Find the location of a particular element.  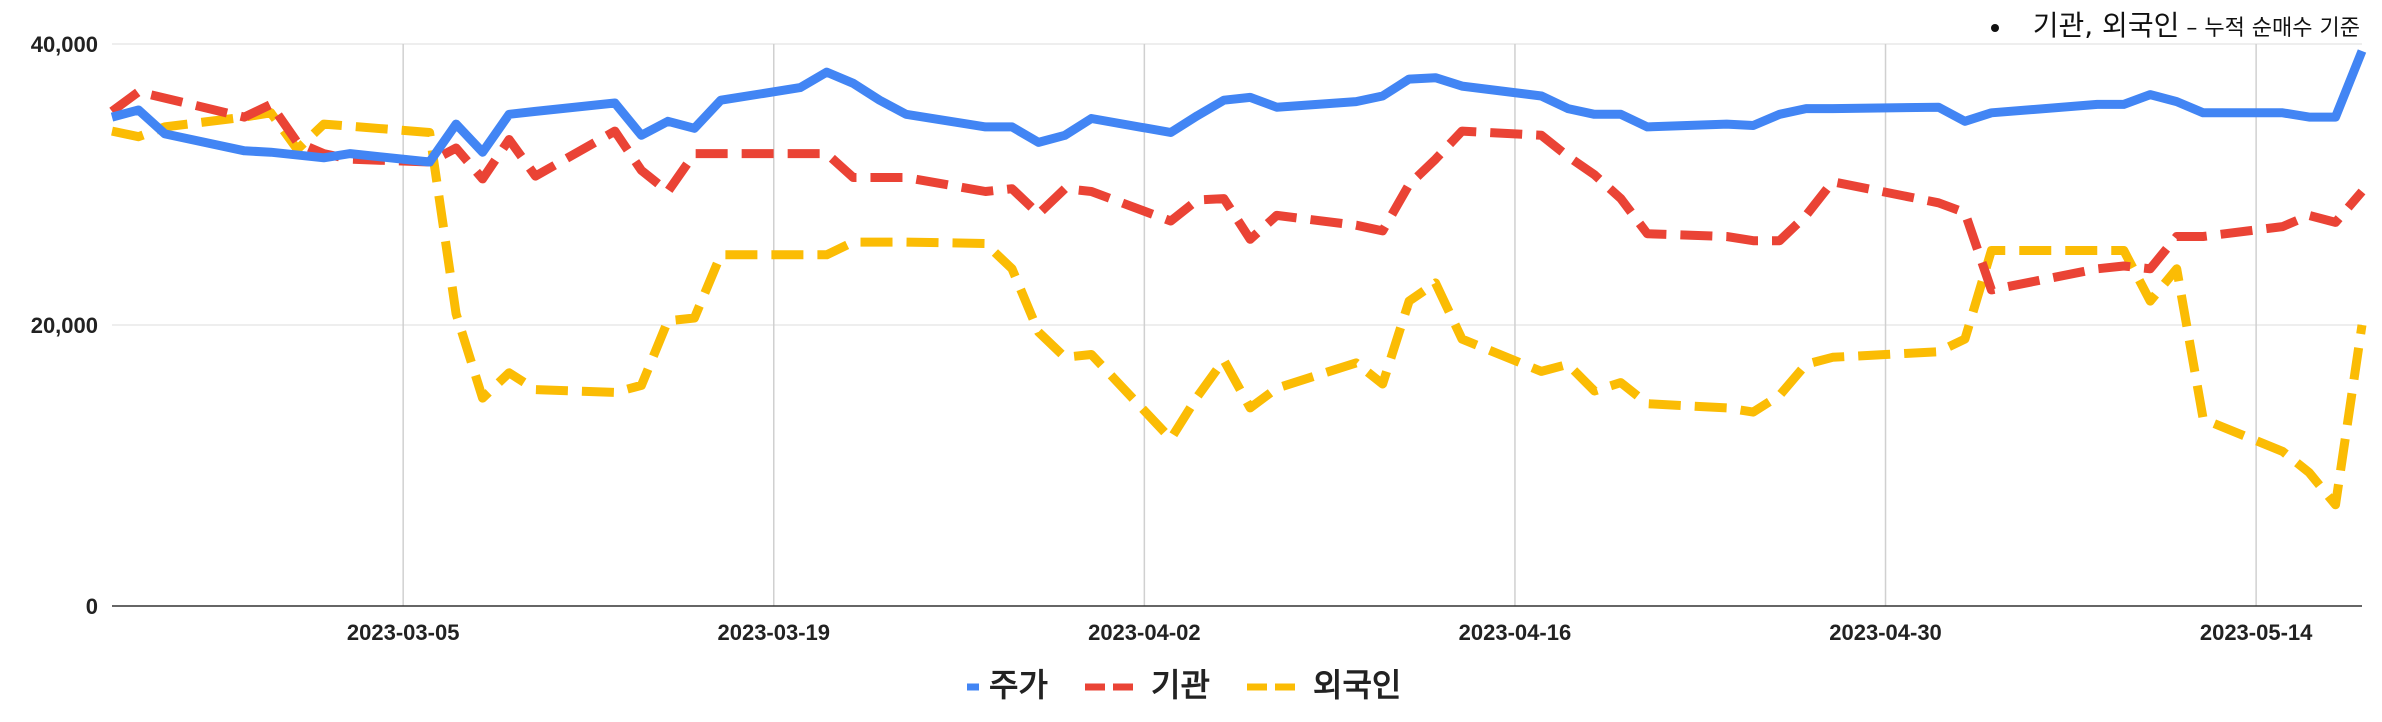

legend-item-2: 기관 is located at coordinates (1147, 685).